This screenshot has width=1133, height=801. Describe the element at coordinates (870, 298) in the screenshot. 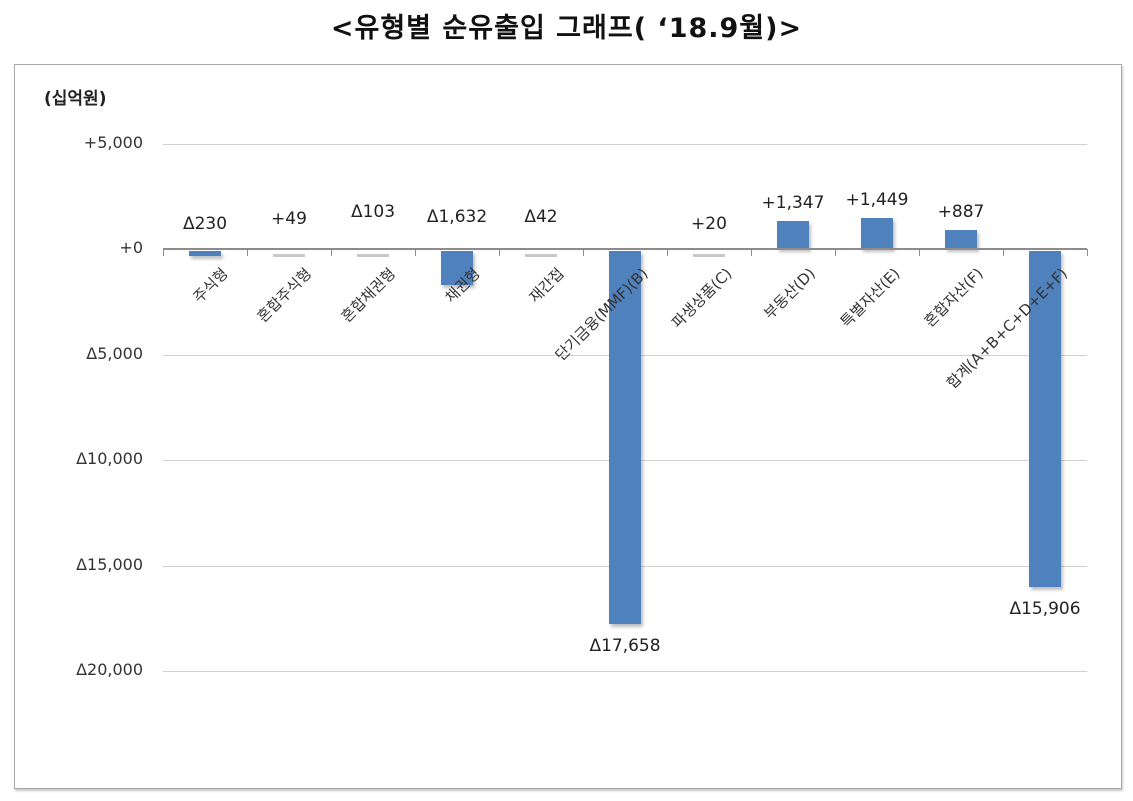

I see `x-category-label: 특별자산(E)` at that location.